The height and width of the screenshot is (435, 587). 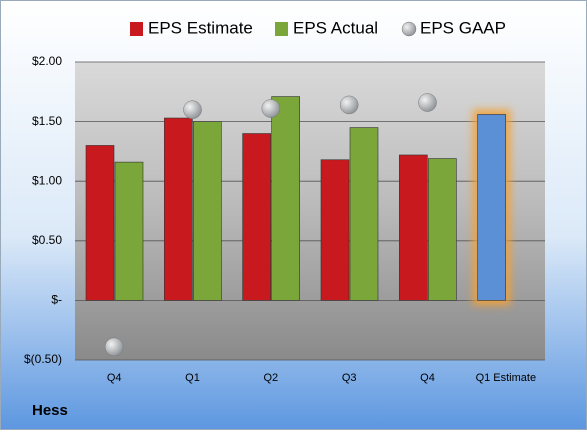 I want to click on legend: EPS Estimate EPS Actual EPS GAAP, so click(x=318, y=27).